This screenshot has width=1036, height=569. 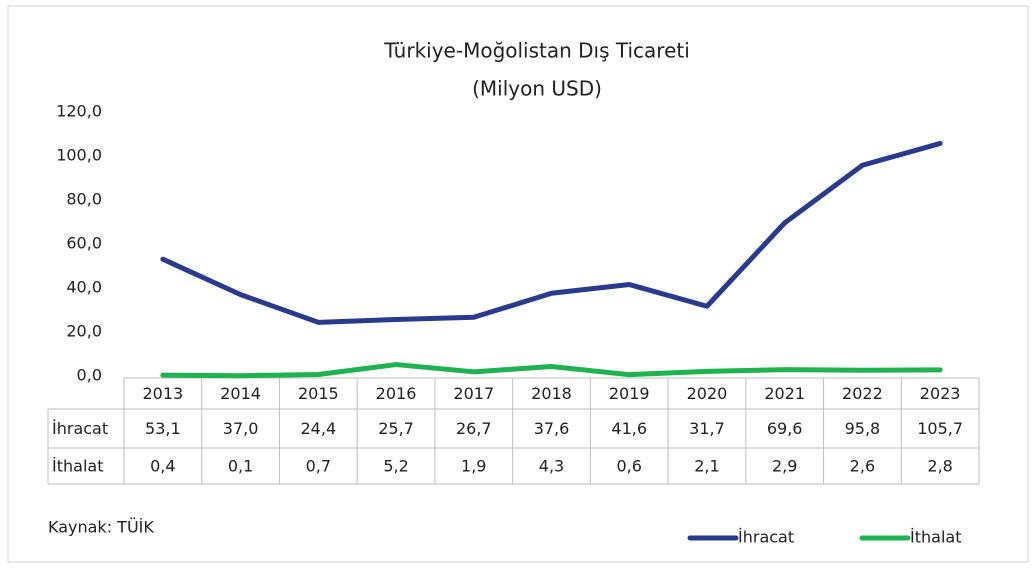 I want to click on table-value: 37,6, so click(x=552, y=428).